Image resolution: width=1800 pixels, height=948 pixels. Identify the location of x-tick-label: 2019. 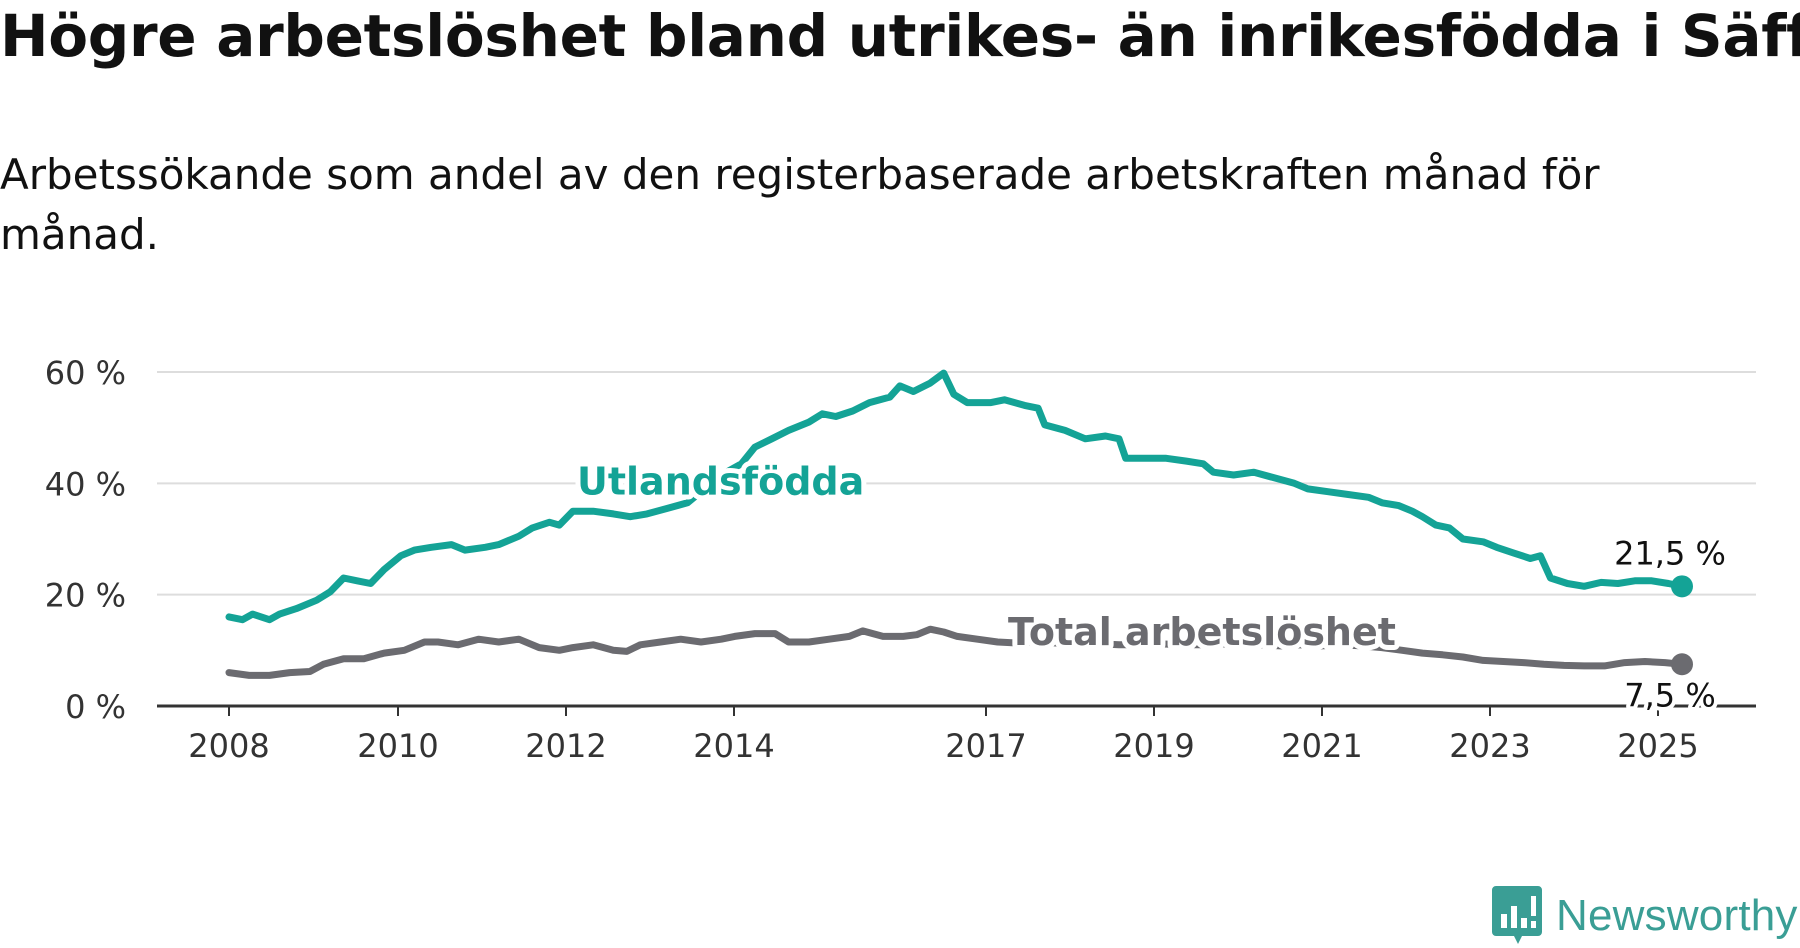
(1153, 746).